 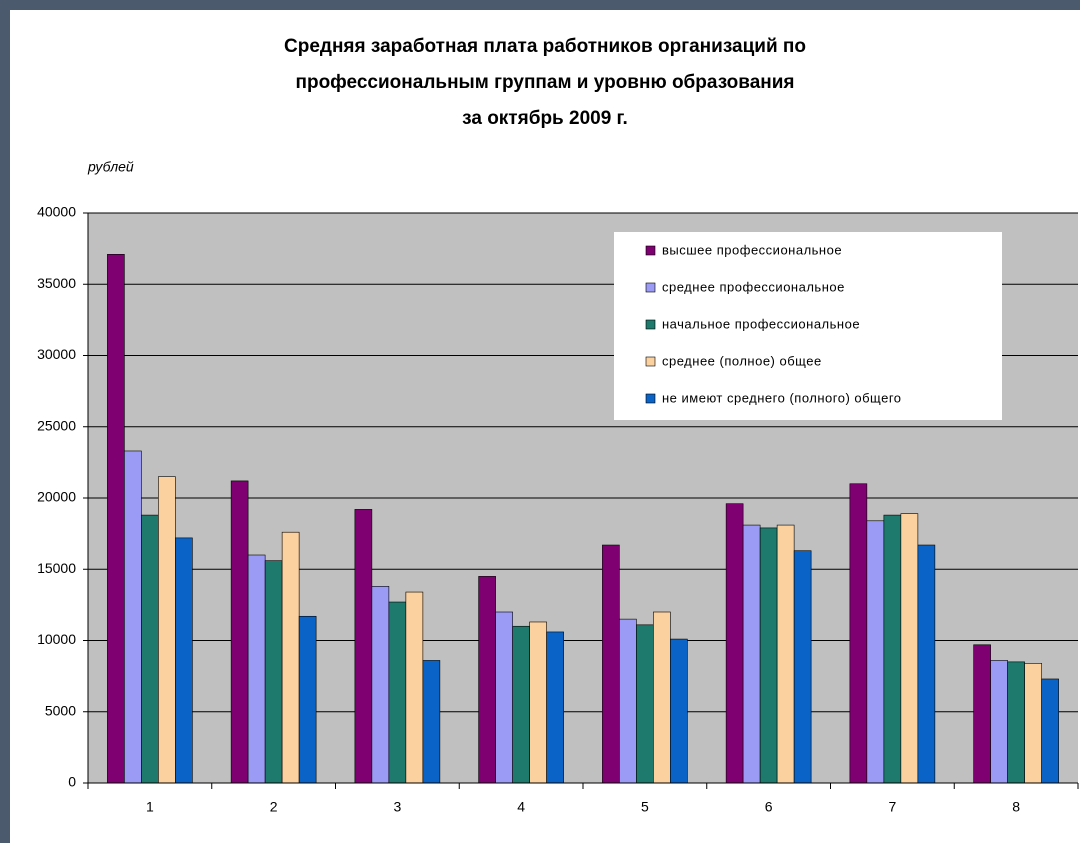 I want to click on legend-label: не имеют среднего (полного) общего, so click(x=782, y=397).